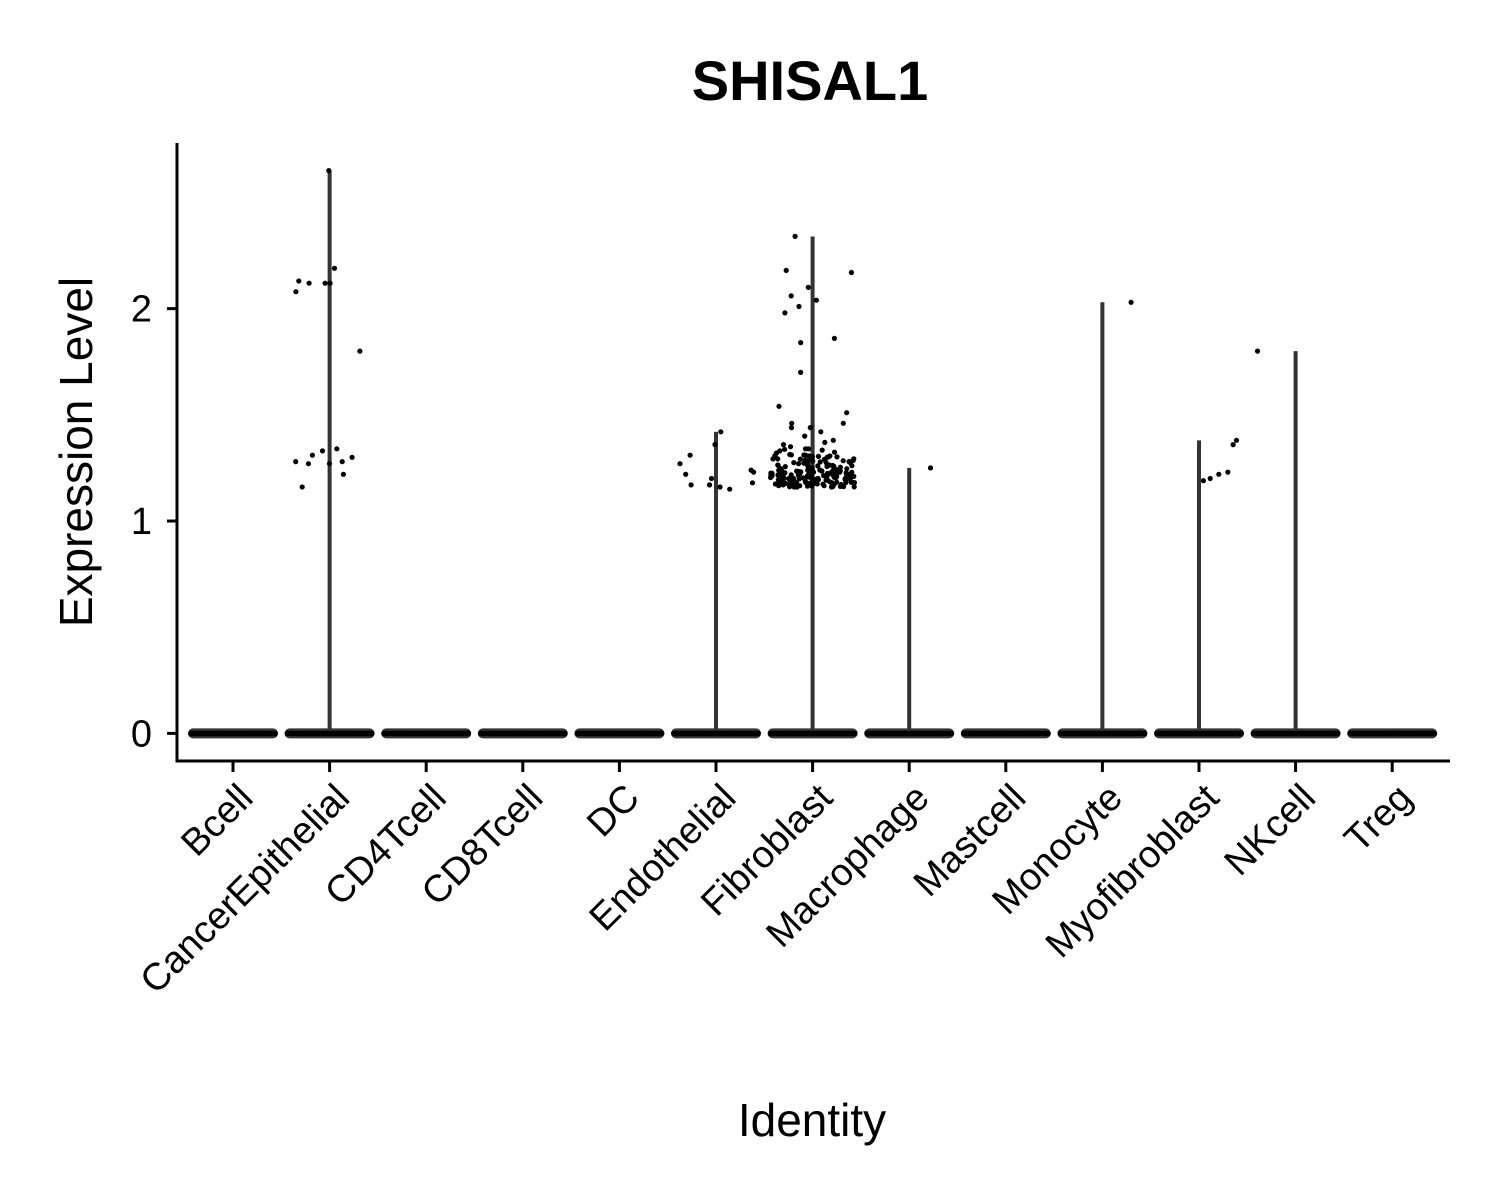 The width and height of the screenshot is (1500, 1200). What do you see at coordinates (1131, 302) in the screenshot?
I see `point-monocyte` at bounding box center [1131, 302].